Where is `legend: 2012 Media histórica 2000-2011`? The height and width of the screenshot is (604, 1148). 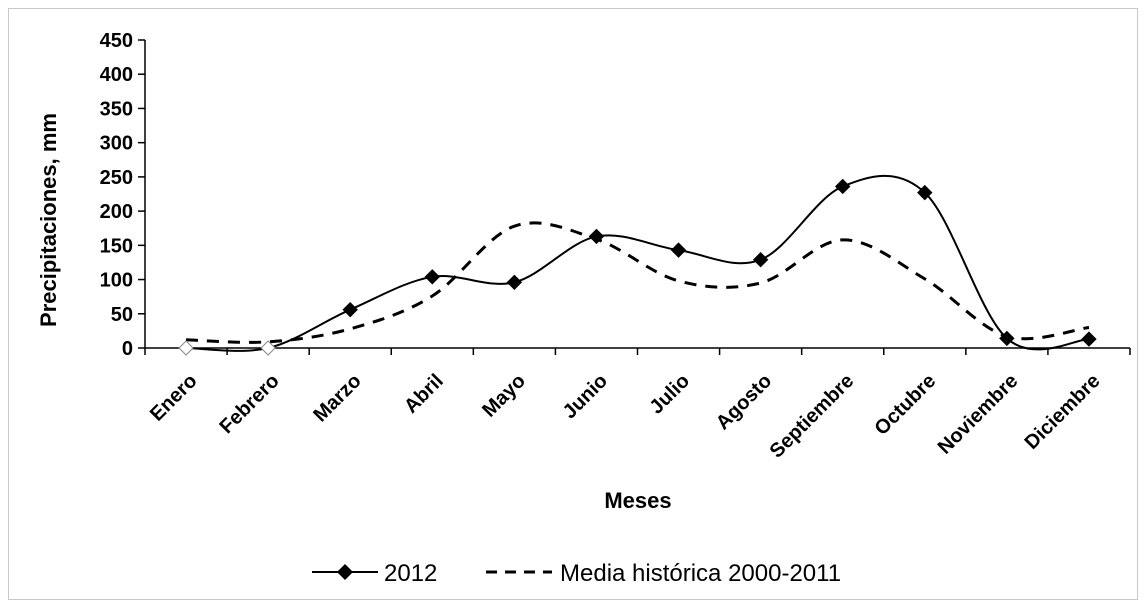
legend: 2012 Media histórica 2000-2011 is located at coordinates (576, 573).